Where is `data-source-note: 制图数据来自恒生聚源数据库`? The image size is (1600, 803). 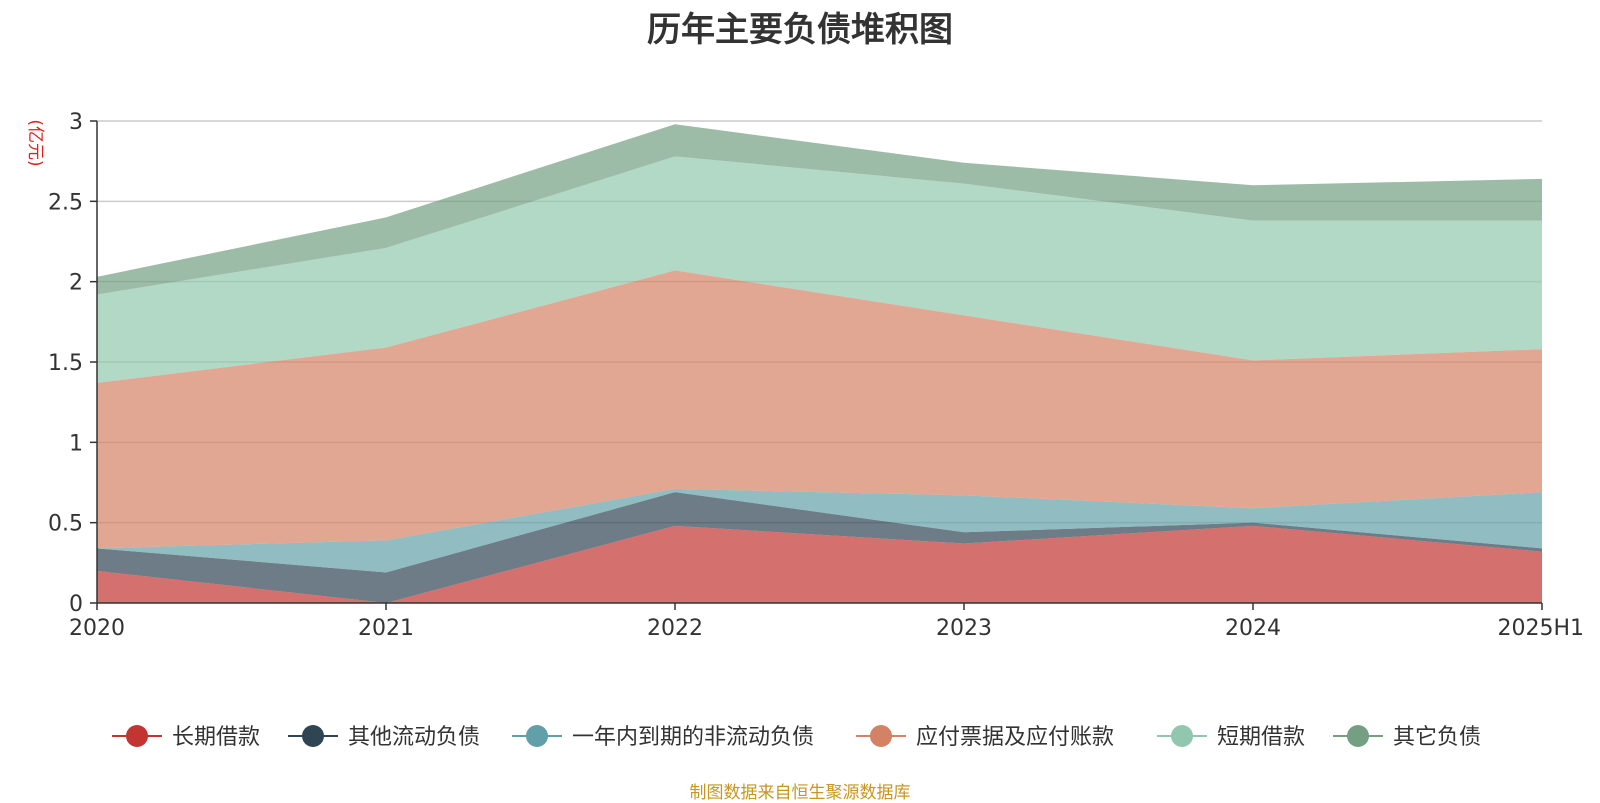 data-source-note: 制图数据来自恒生聚源数据库 is located at coordinates (800, 793).